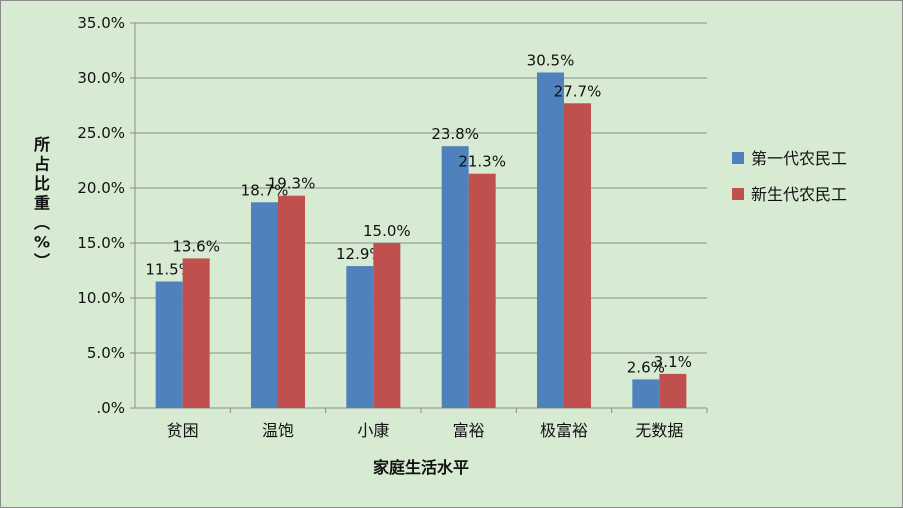 The image size is (903, 508). Describe the element at coordinates (101, 78) in the screenshot. I see `y-tick-label: 30.0%` at that location.